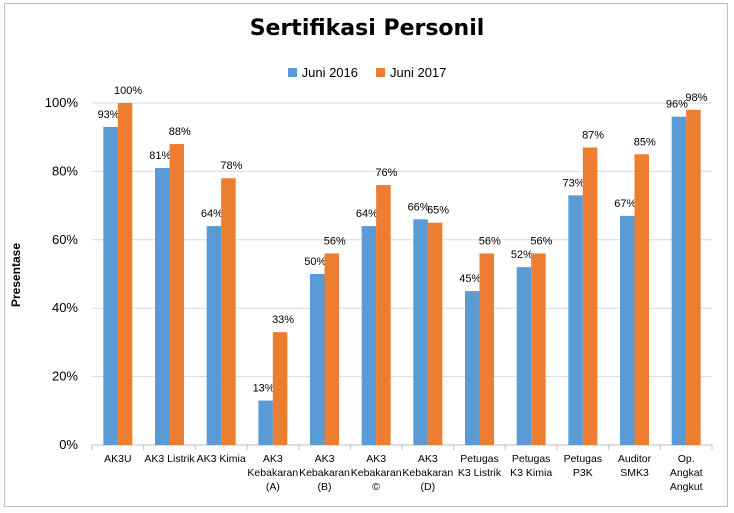  What do you see at coordinates (65, 307) in the screenshot?
I see `y-tick-label: 40%` at bounding box center [65, 307].